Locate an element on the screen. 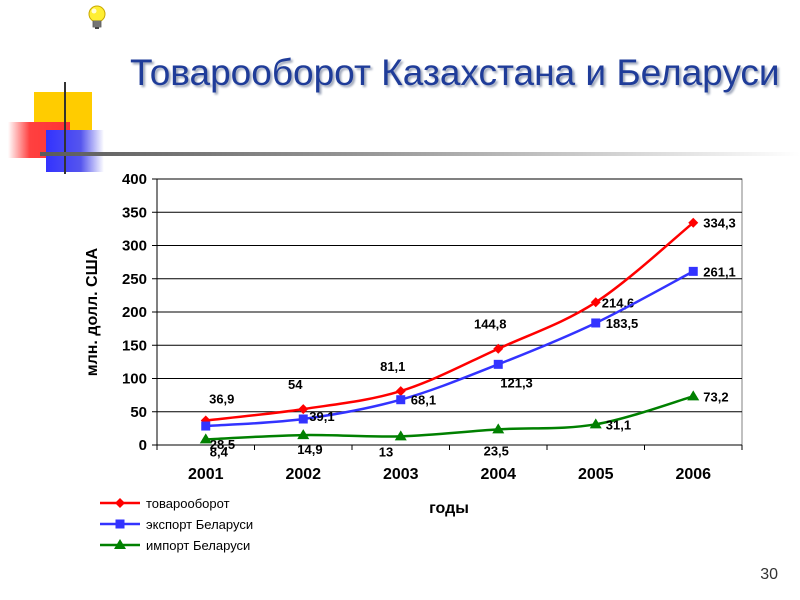 Image resolution: width=800 pixels, height=600 pixels. x-tick-label: 2004 is located at coordinates (498, 474).